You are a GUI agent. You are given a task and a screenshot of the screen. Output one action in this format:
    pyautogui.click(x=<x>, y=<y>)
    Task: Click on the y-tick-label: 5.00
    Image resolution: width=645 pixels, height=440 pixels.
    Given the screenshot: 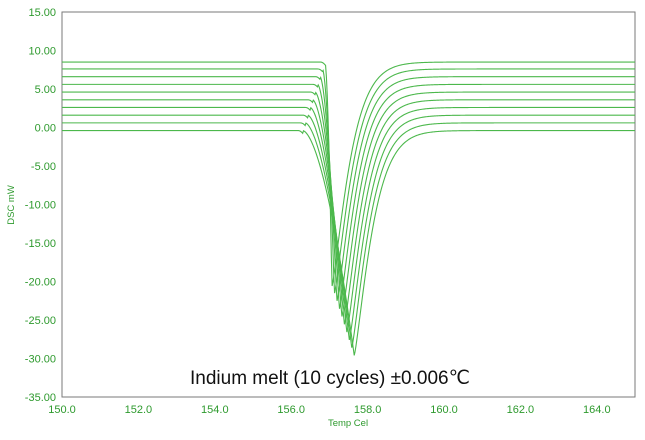 What is the action you would take?
    pyautogui.click(x=45, y=90)
    